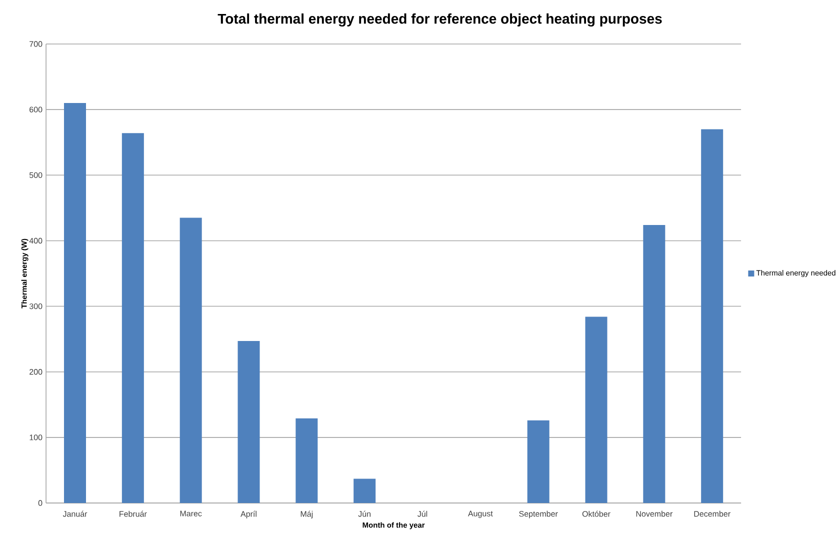  Describe the element at coordinates (191, 513) in the screenshot. I see `x-tick-label: Marec` at that location.